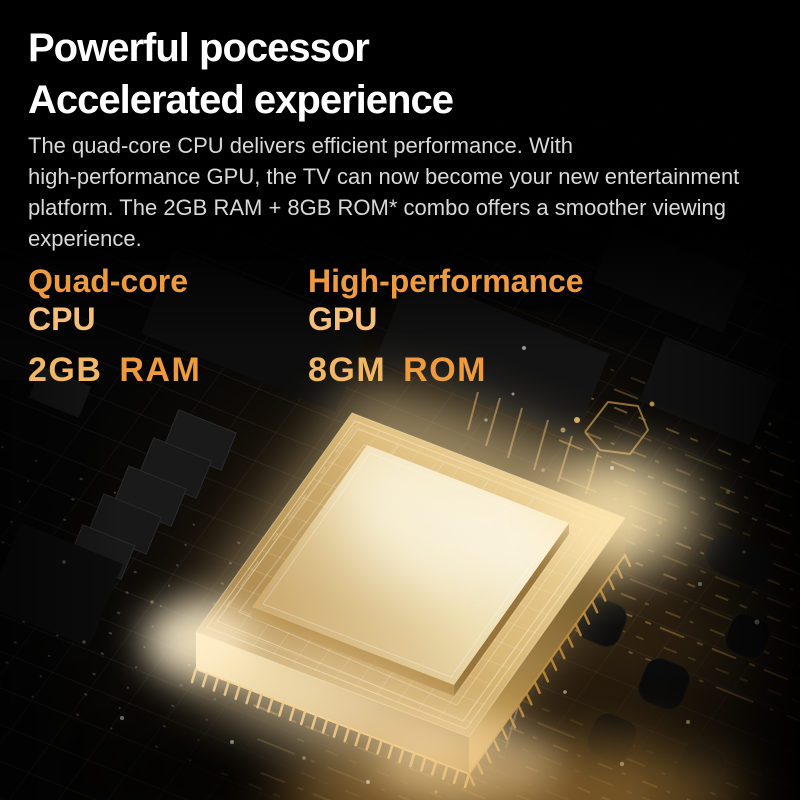 This screenshot has height=800, width=800. Describe the element at coordinates (540, 370) in the screenshot. I see `feature-gpu-spec: 8GM ROM` at that location.